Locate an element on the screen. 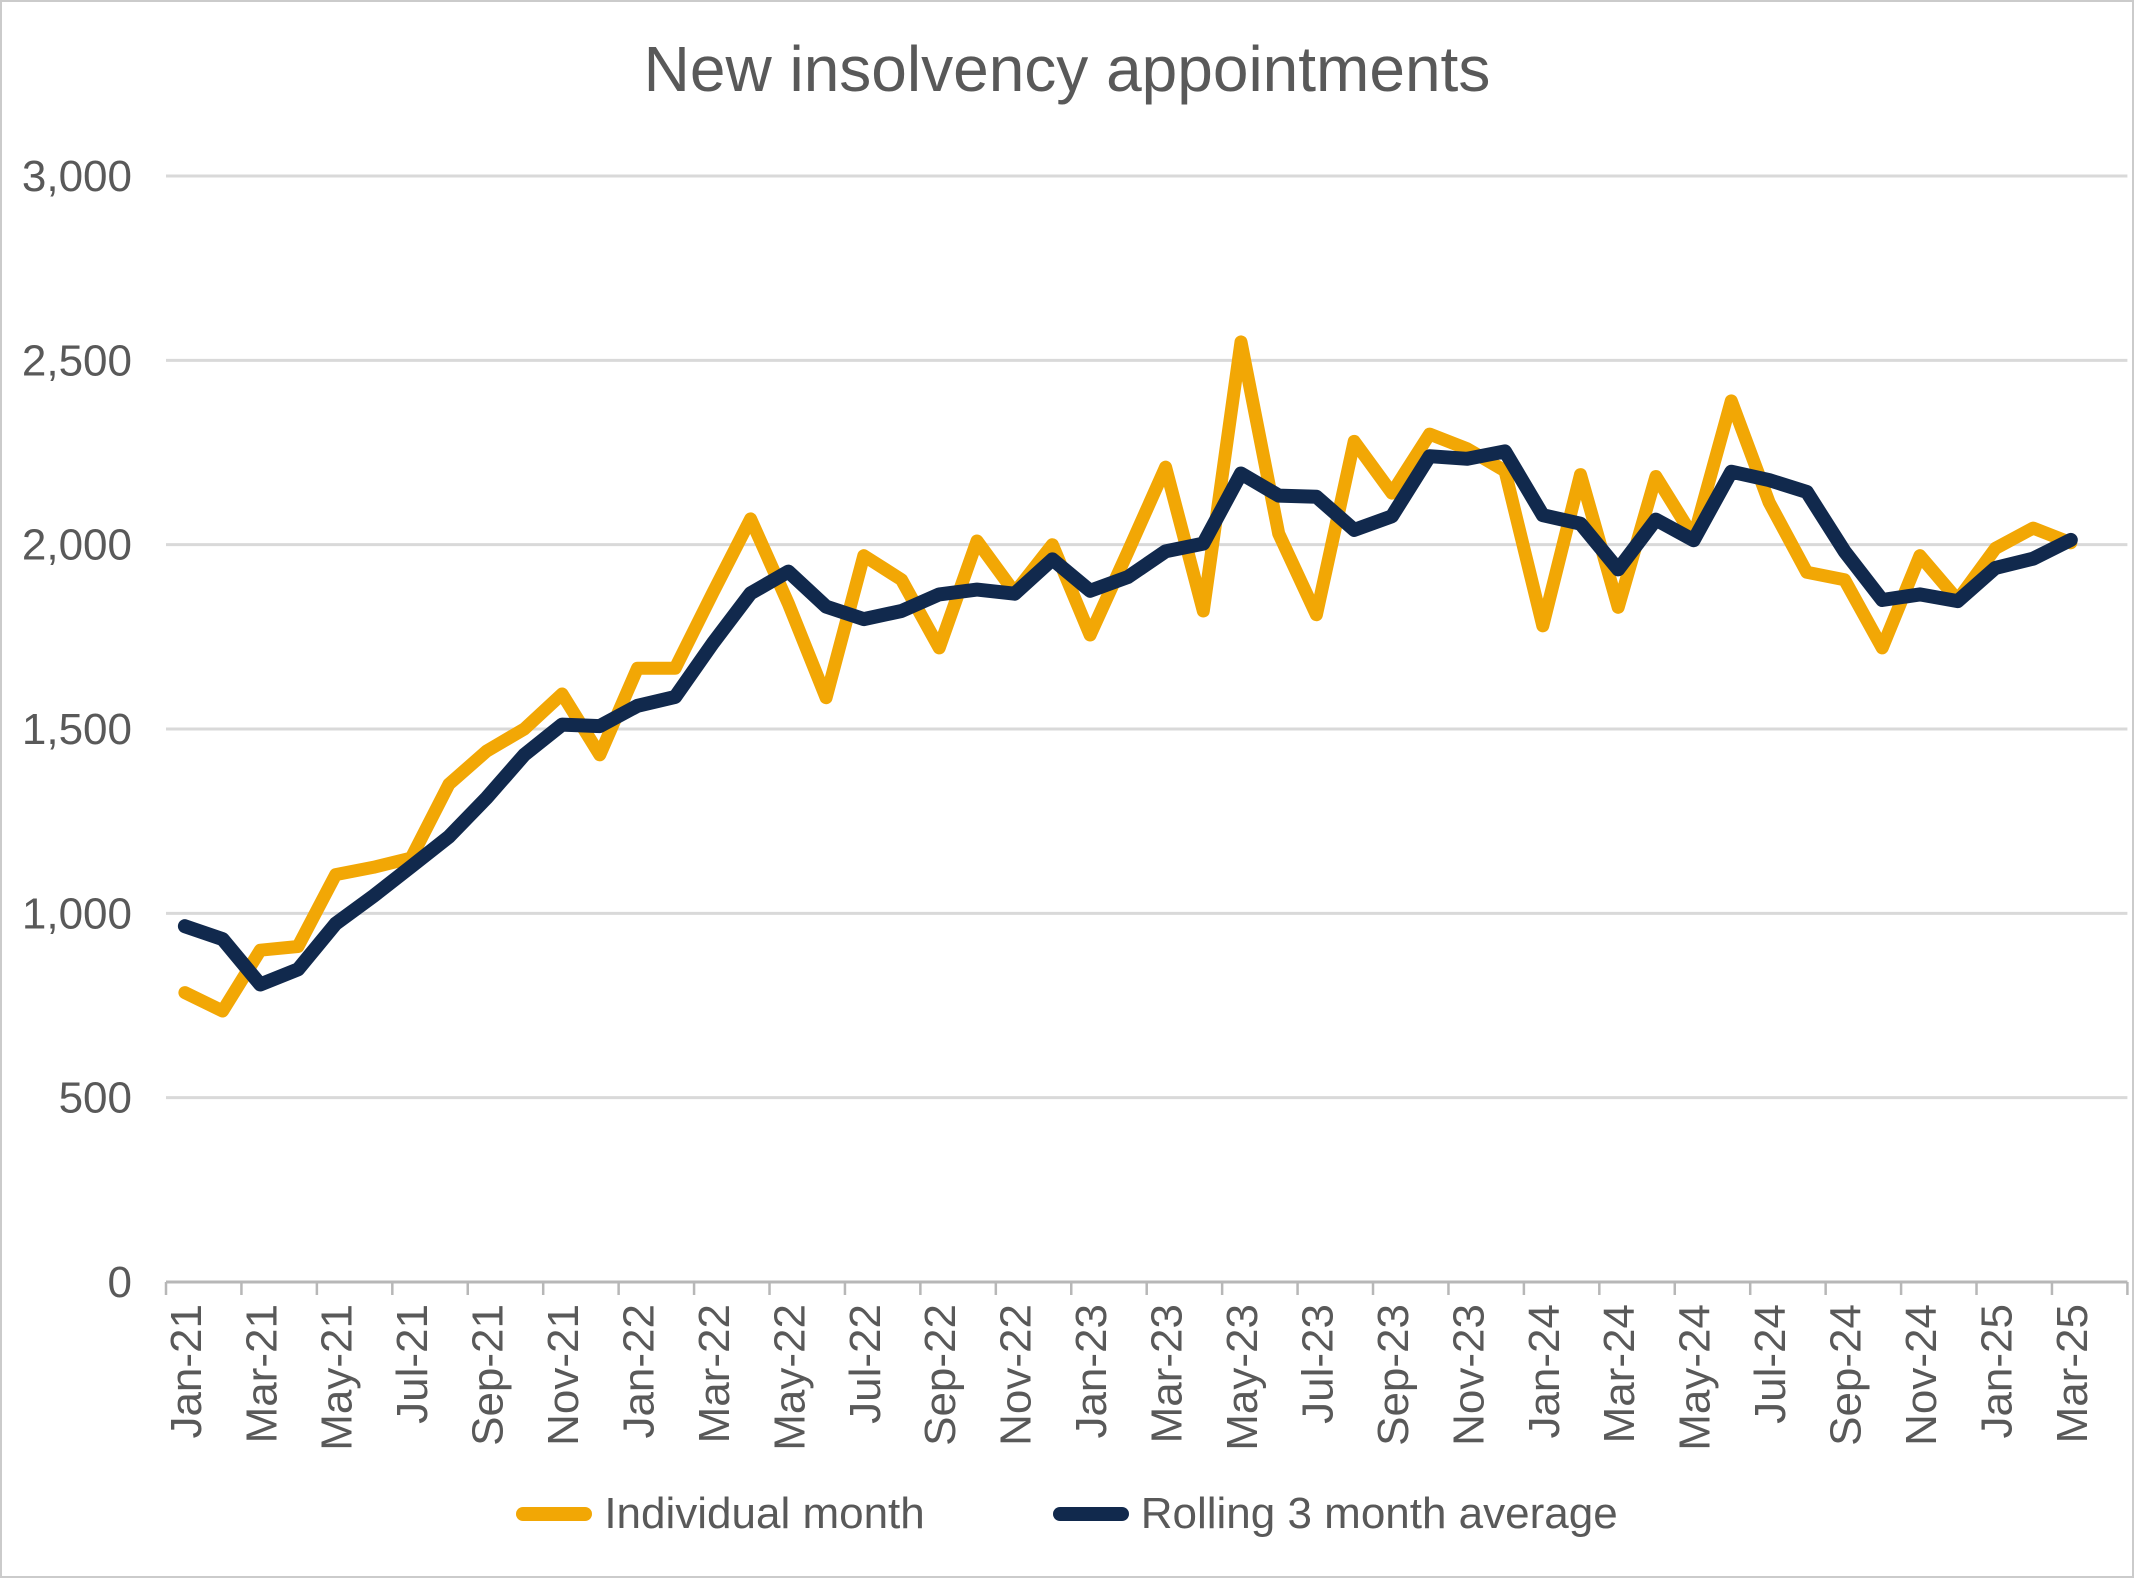 This screenshot has height=1578, width=2134. x-axis-label: Jan-21 is located at coordinates (186, 1371).